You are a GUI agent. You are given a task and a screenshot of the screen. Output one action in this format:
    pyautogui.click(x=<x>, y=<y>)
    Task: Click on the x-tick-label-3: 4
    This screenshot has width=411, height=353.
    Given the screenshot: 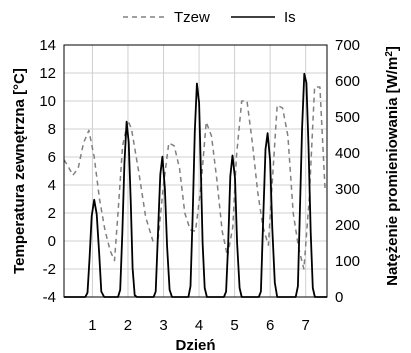 What is the action you would take?
    pyautogui.click(x=199, y=325)
    